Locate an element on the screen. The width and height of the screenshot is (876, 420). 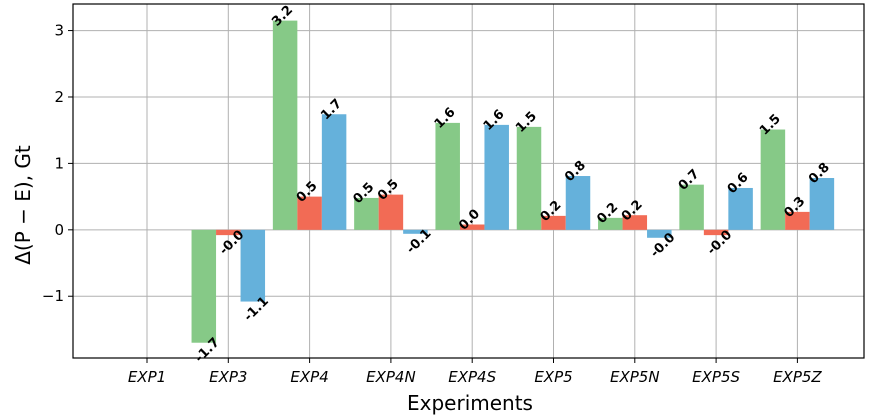
y-tick-label: 2 is located at coordinates (59, 97).